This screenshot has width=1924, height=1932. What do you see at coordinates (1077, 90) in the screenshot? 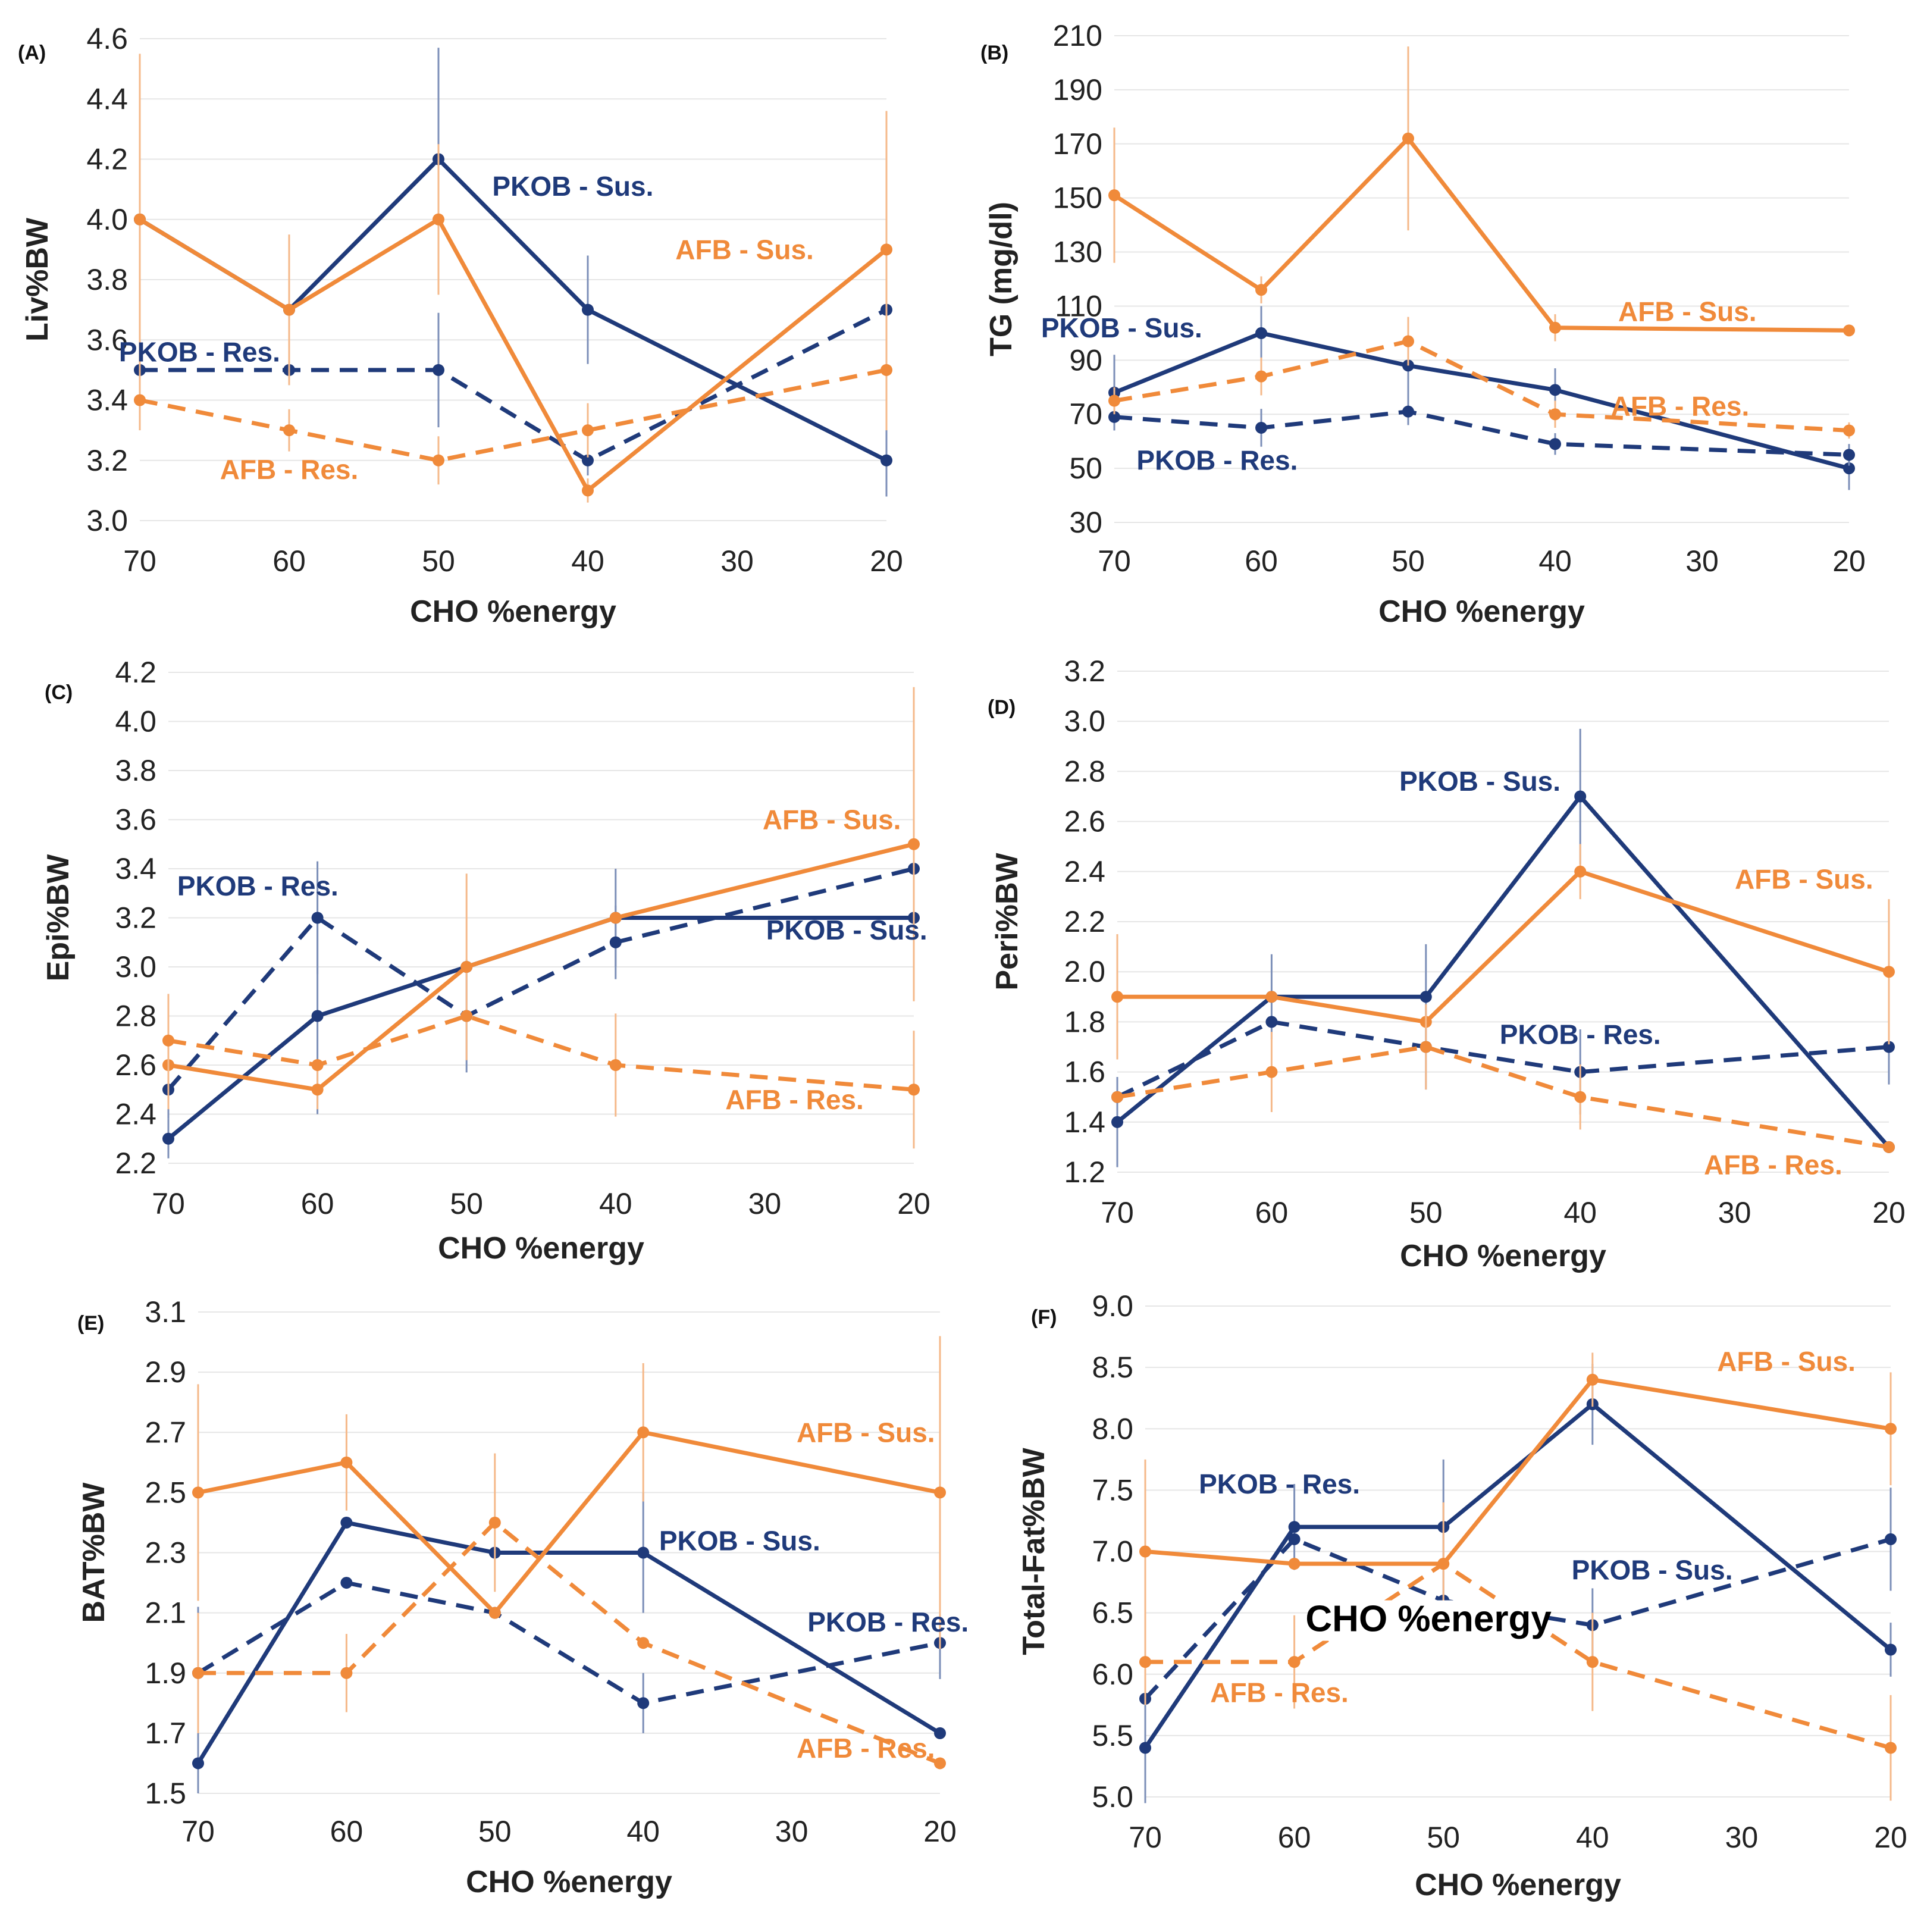
I see `y-tick-label: 190` at bounding box center [1077, 90].